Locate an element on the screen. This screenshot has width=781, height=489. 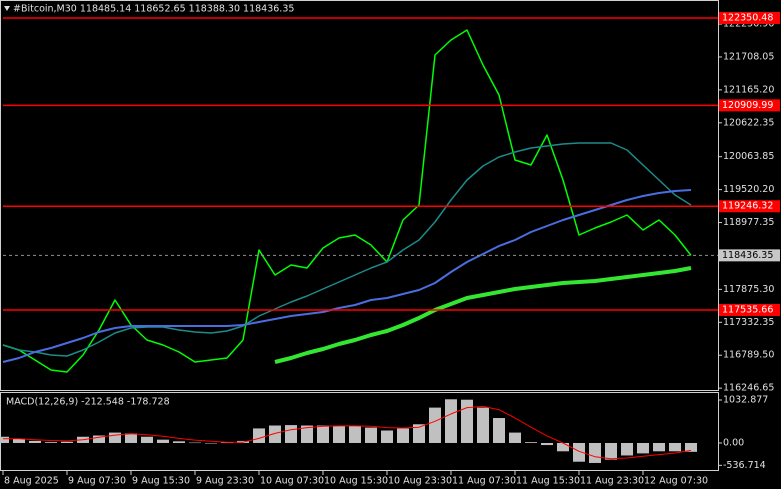
last-price-label: 118436.35 is located at coordinates (747, 255).